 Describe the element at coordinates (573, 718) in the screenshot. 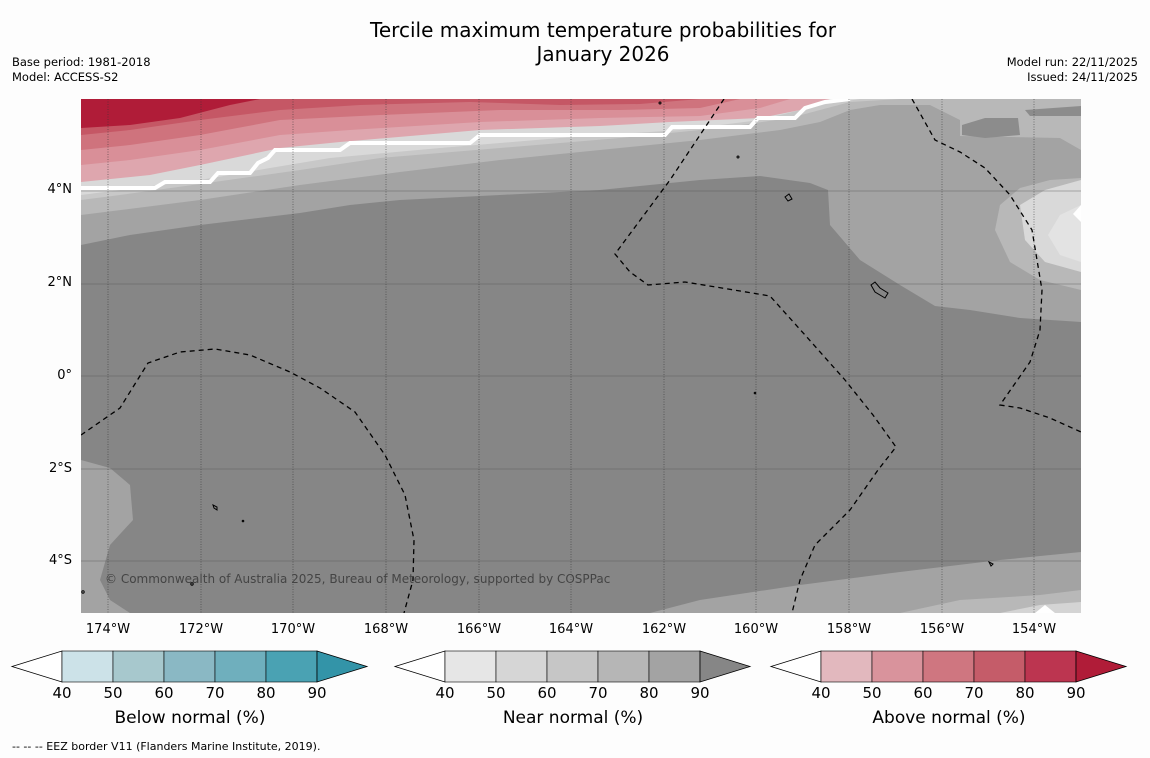

I see `colorbar-near-label: Near normal (%)` at that location.